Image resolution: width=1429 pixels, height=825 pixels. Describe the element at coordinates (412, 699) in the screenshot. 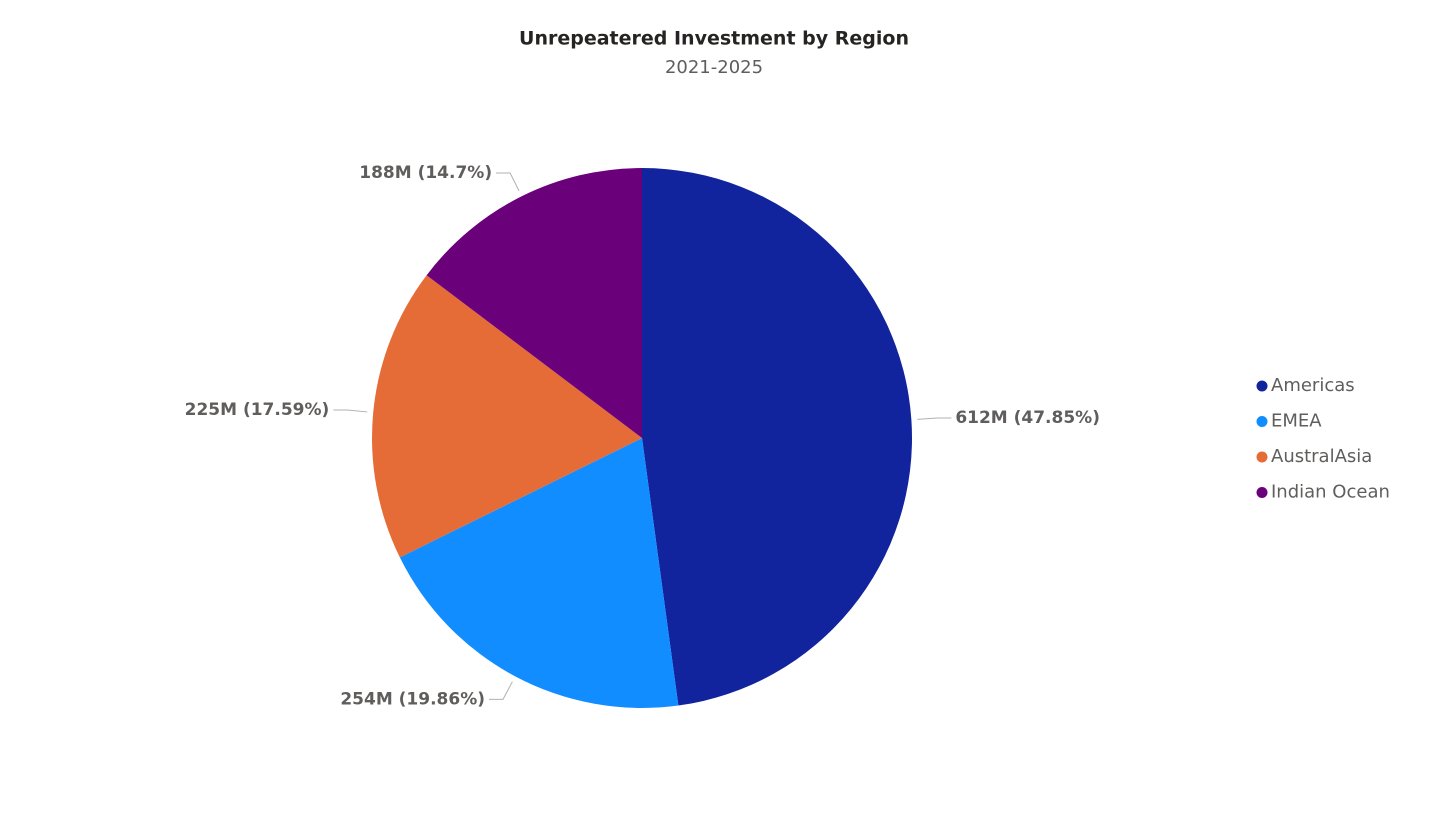

I see `data-label: 254M (19.86%)` at that location.